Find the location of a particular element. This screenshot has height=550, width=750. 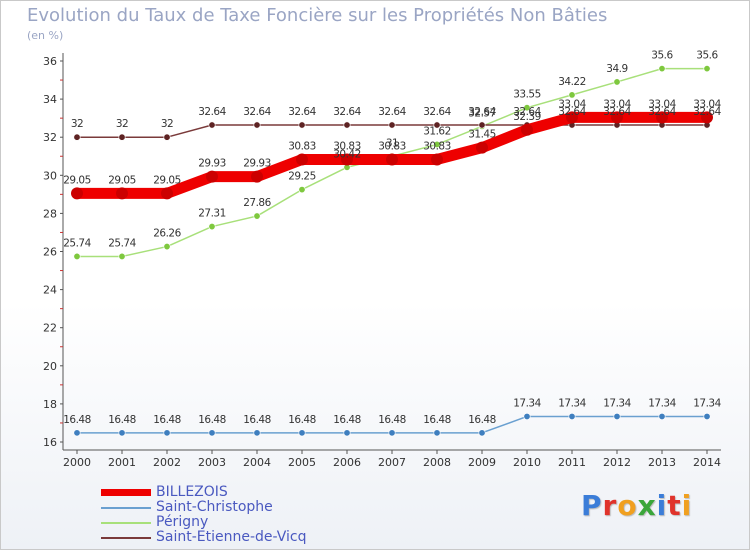

data-label: 25.74 is located at coordinates (122, 243).